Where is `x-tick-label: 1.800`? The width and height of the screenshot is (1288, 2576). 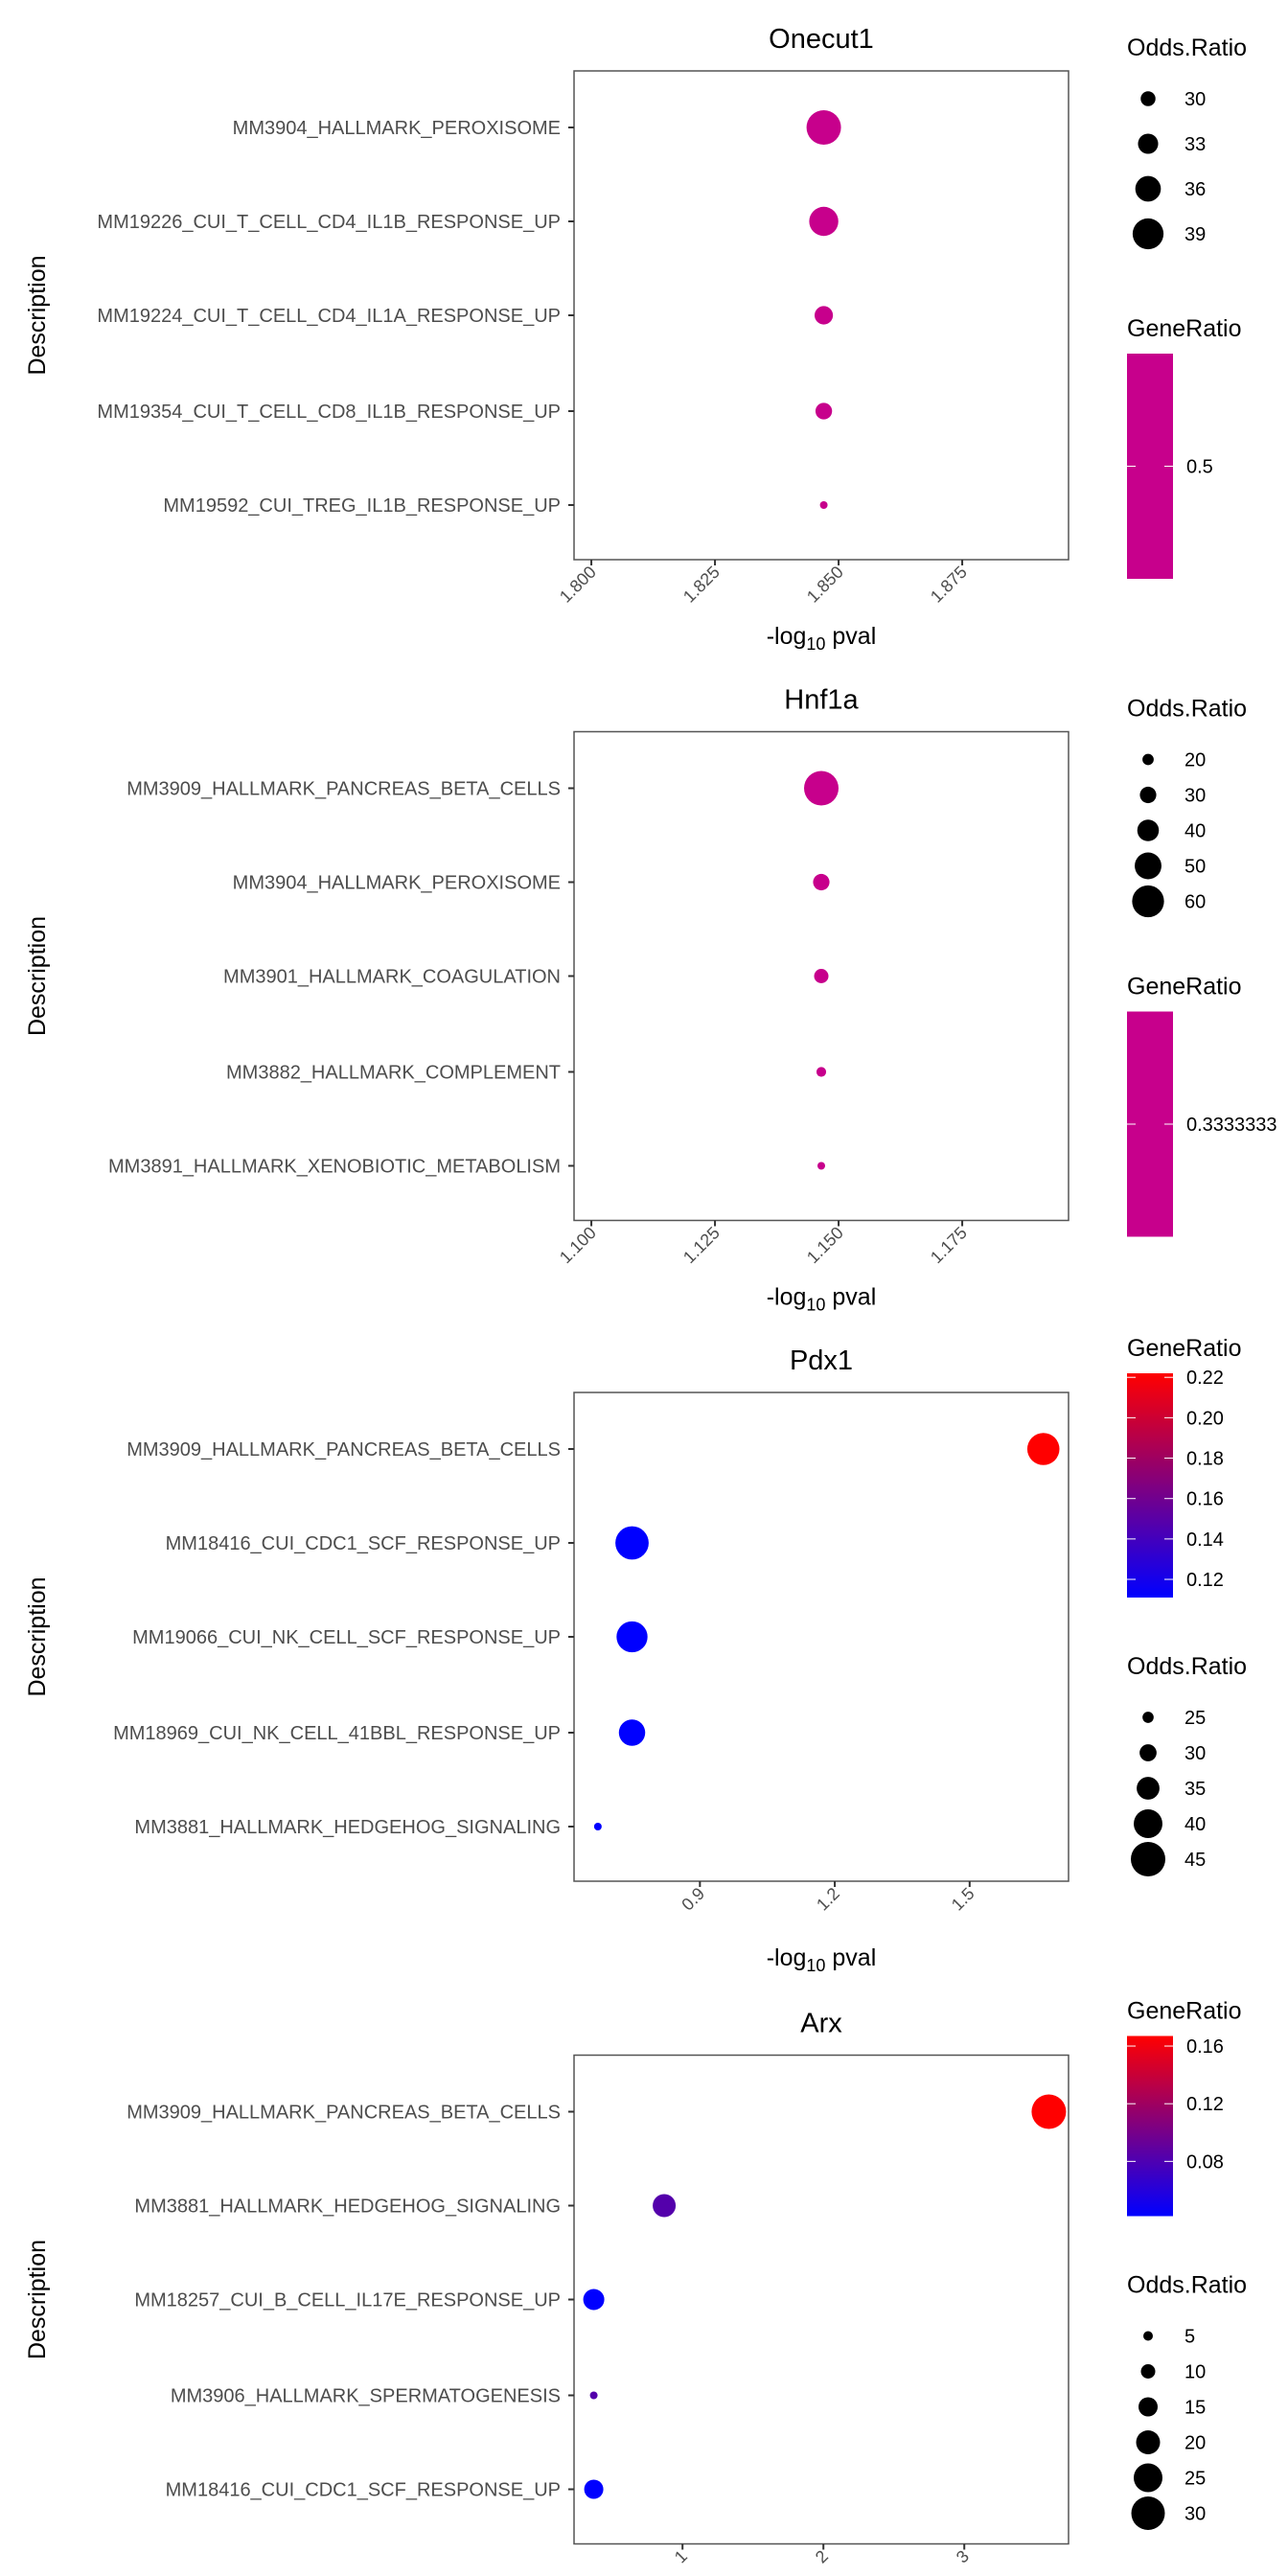 x-tick-label: 1.800 is located at coordinates (578, 585).